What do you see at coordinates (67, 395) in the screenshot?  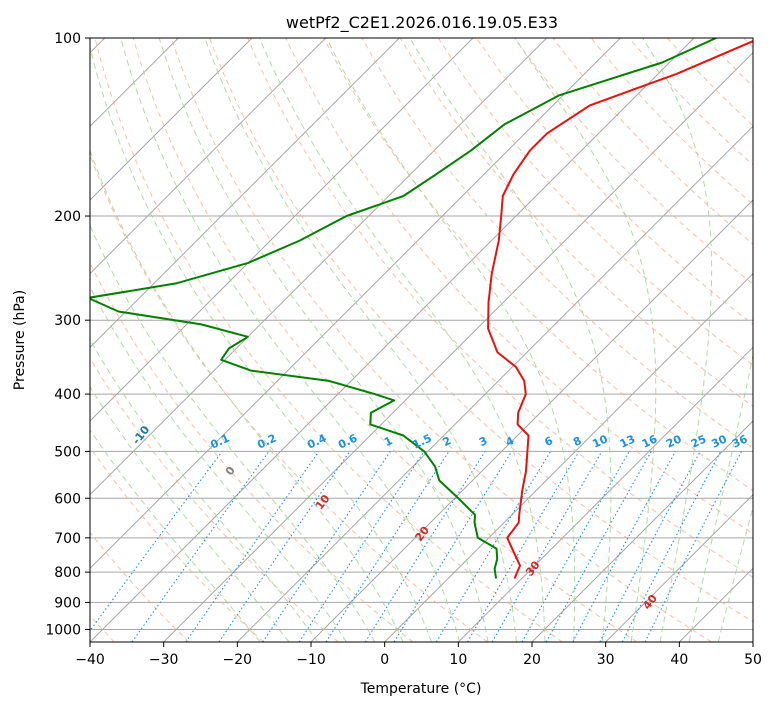 I see `y-tick-label: 400` at bounding box center [67, 395].